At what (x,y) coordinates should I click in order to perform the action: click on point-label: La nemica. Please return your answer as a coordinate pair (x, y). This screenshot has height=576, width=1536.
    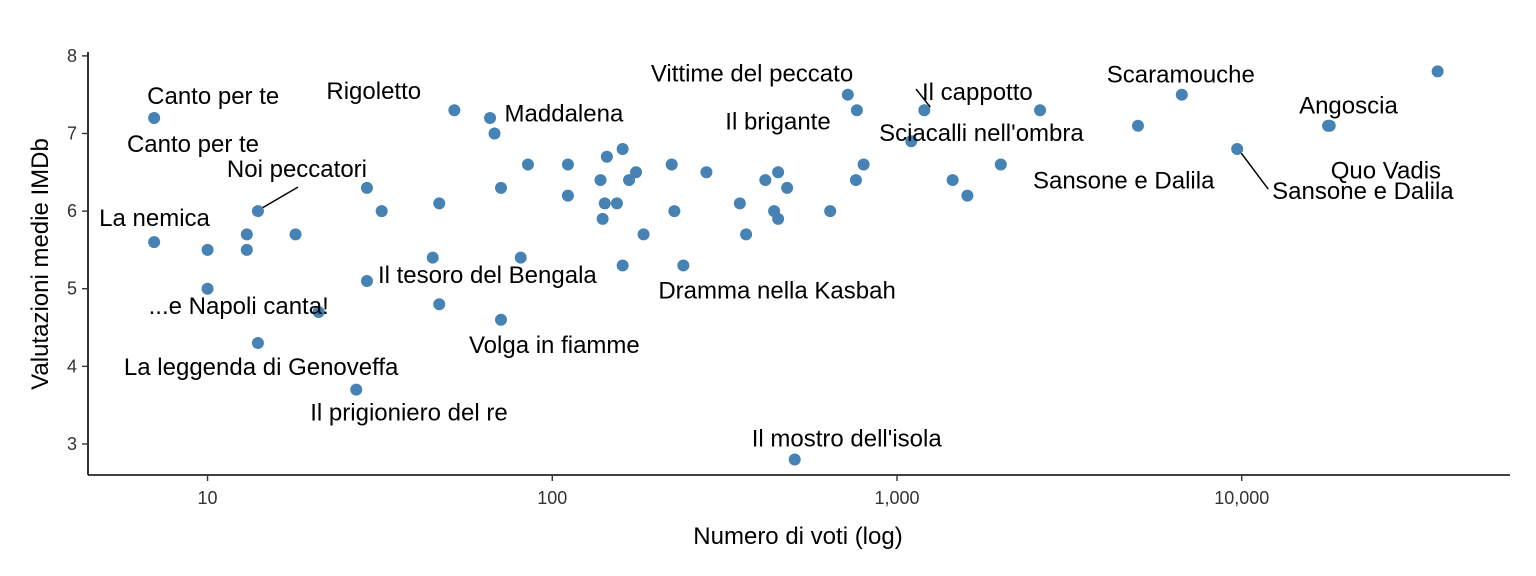
    Looking at the image, I should click on (154, 218).